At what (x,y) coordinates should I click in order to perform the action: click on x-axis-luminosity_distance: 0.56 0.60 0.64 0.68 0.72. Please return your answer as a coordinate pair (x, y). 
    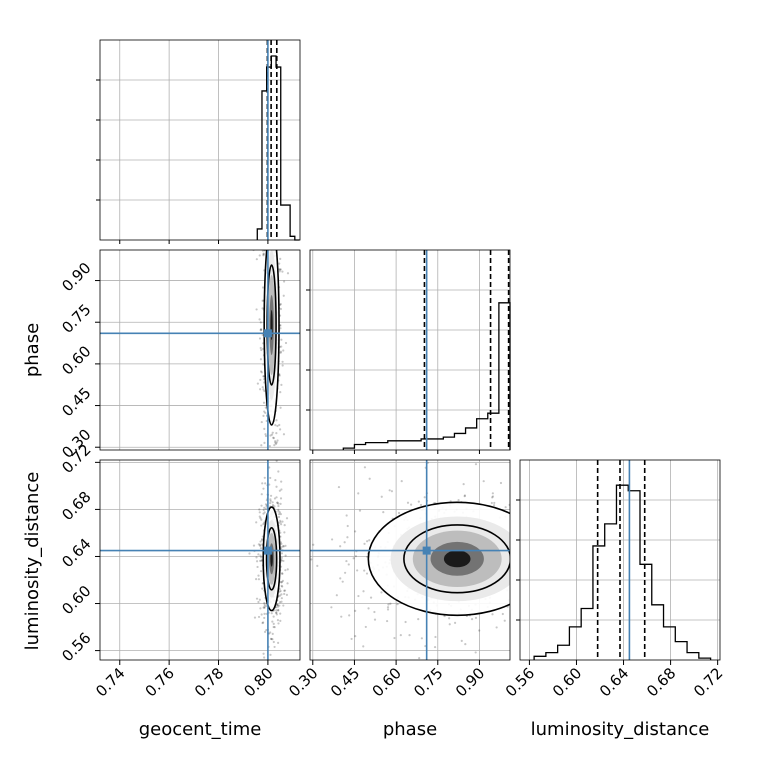
    Looking at the image, I should click on (614, 680).